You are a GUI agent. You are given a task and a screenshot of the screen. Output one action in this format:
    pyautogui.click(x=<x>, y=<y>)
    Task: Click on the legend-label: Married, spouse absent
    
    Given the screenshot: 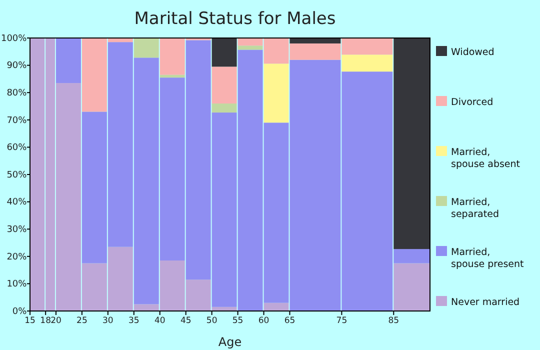 What is the action you would take?
    pyautogui.click(x=485, y=158)
    